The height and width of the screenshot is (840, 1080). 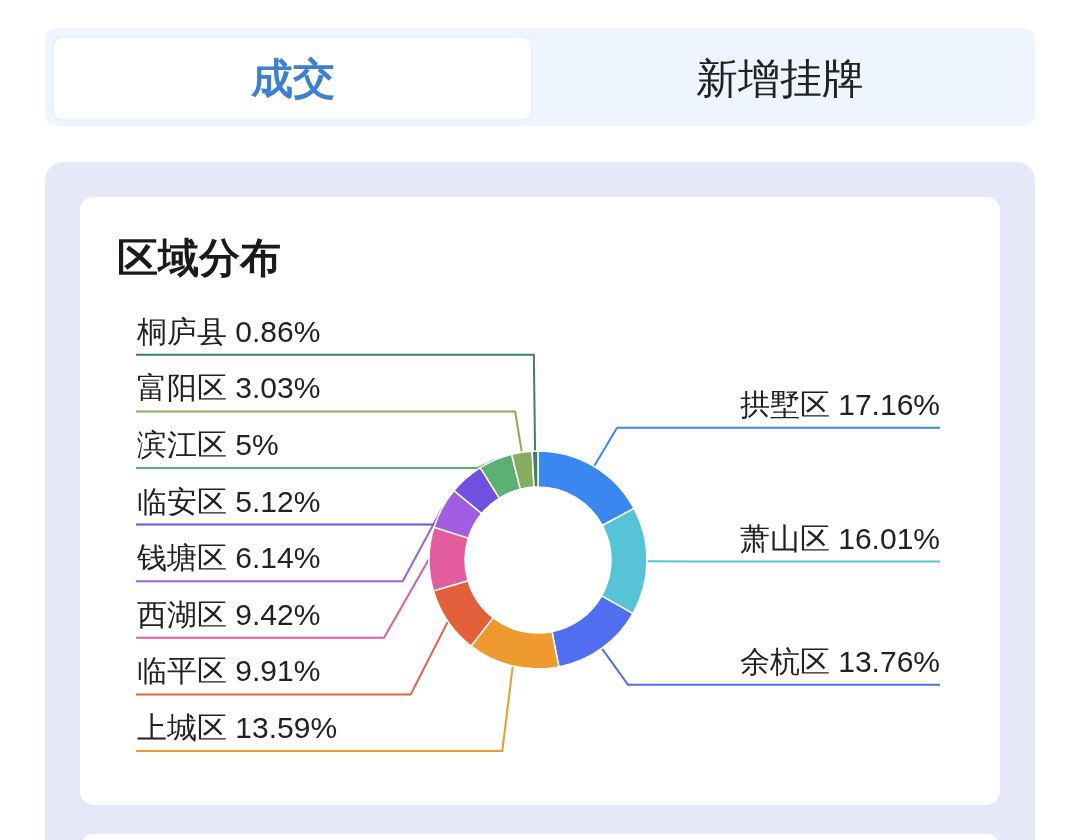 I want to click on data-label: 滨江区 5%, so click(x=208, y=444).